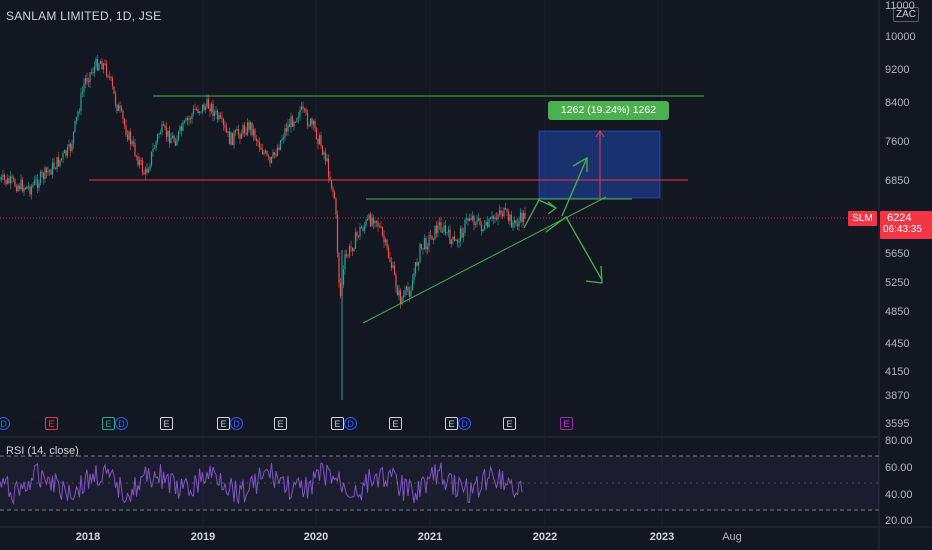 The width and height of the screenshot is (932, 550). What do you see at coordinates (84, 16) in the screenshot?
I see `chart-title: SANLAM LIMITED, 1D, JSE` at bounding box center [84, 16].